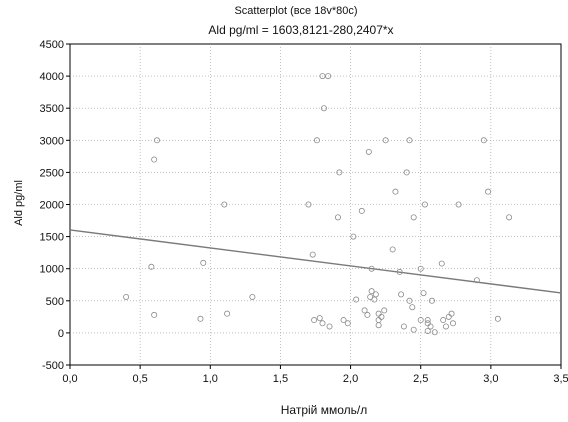  What do you see at coordinates (53, 366) in the screenshot?
I see `y-tick-label: -500` at bounding box center [53, 366].